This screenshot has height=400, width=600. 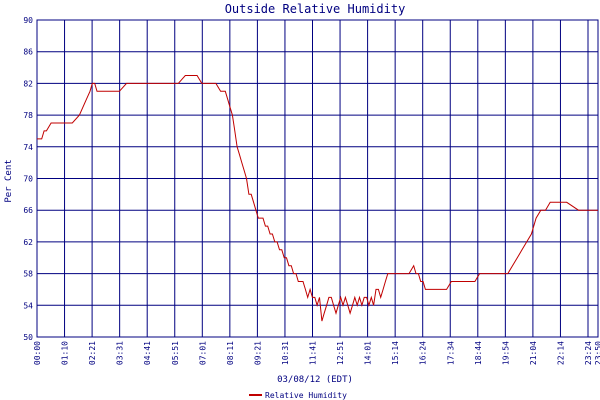 I want to click on x-tick-label: 00:00, so click(x=37, y=353).